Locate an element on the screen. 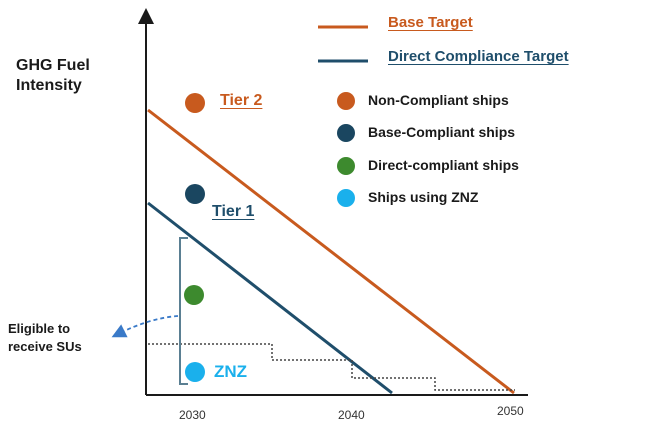  legend-base-target-label: Base Target is located at coordinates (430, 22).